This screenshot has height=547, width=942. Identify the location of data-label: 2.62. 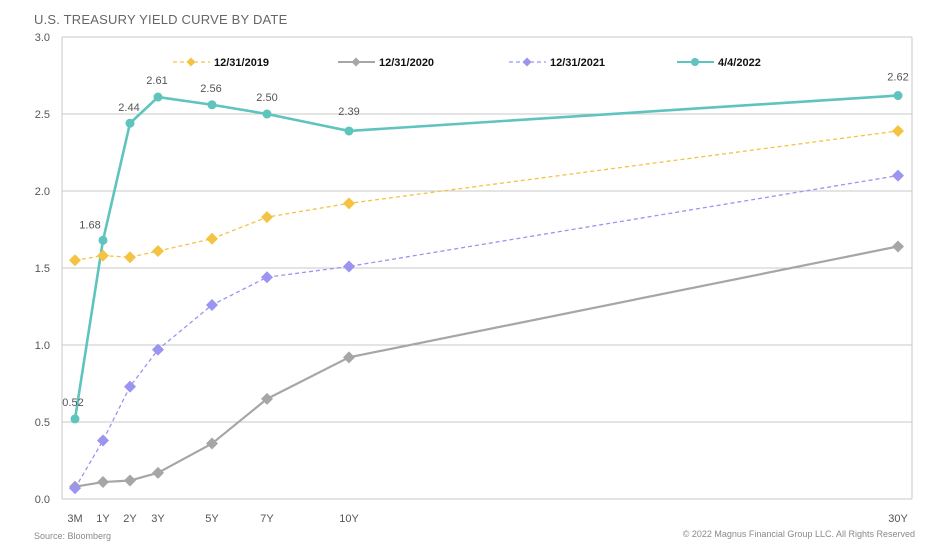
(897, 78).